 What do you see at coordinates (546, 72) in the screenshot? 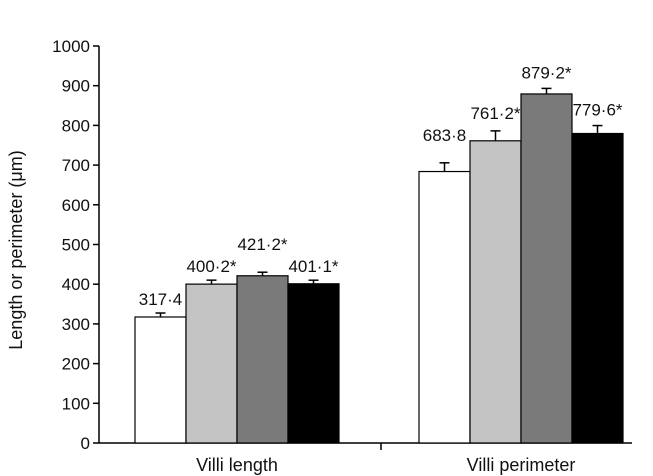
I see `data-label: 879·2*` at bounding box center [546, 72].